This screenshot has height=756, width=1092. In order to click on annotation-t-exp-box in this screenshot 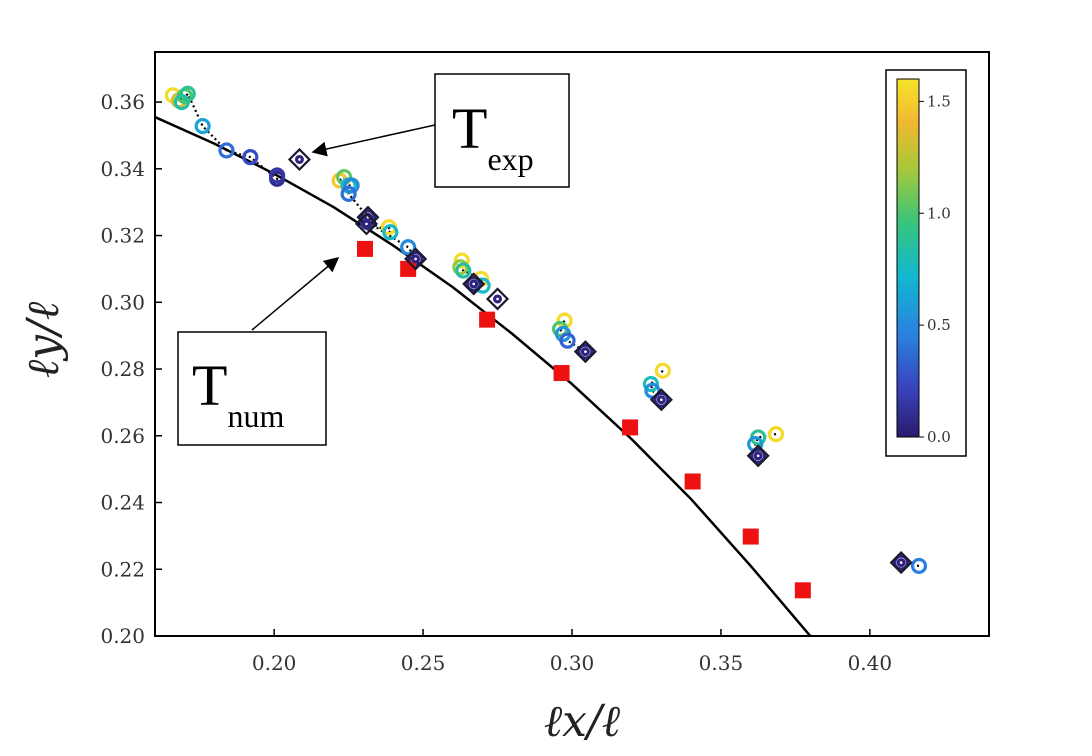, I will do `click(502, 130)`.